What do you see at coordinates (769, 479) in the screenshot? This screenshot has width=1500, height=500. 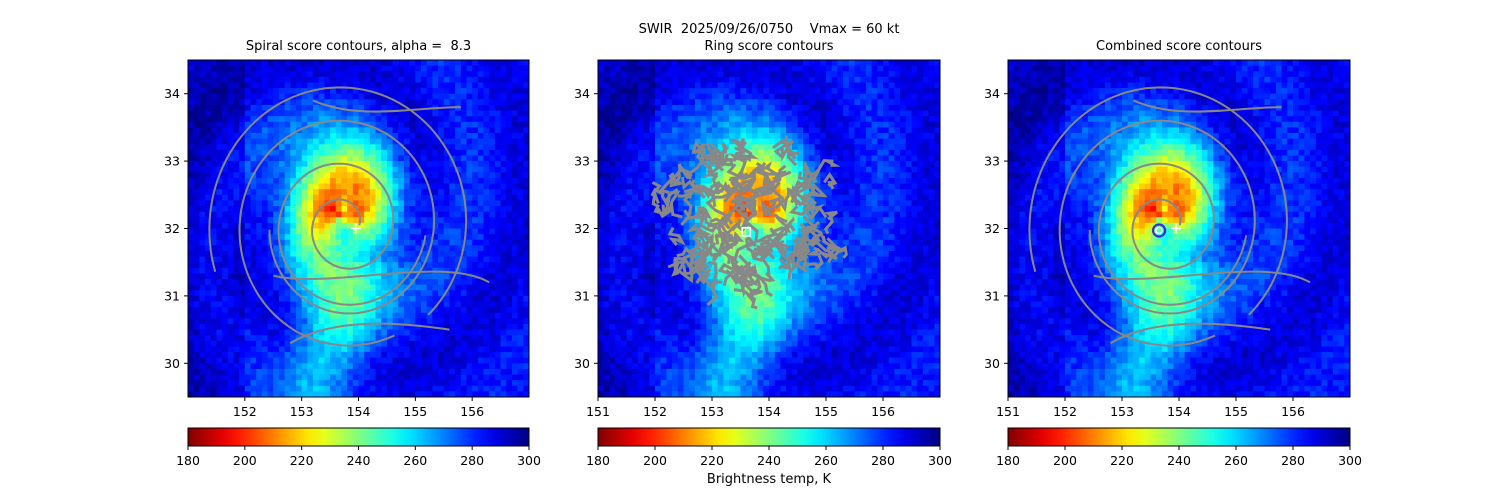 I see `colorbar-label: Brightness temp, K` at bounding box center [769, 479].